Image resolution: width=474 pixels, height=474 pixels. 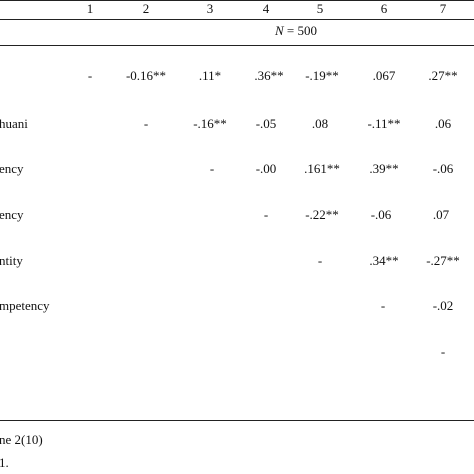 I want to click on row-2-col-3: -.16**, so click(x=210, y=123).